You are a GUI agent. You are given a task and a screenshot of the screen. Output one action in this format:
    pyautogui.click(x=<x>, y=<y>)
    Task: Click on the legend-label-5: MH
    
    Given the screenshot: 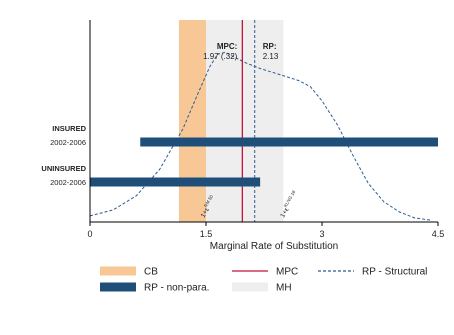 What is the action you would take?
    pyautogui.click(x=284, y=288)
    